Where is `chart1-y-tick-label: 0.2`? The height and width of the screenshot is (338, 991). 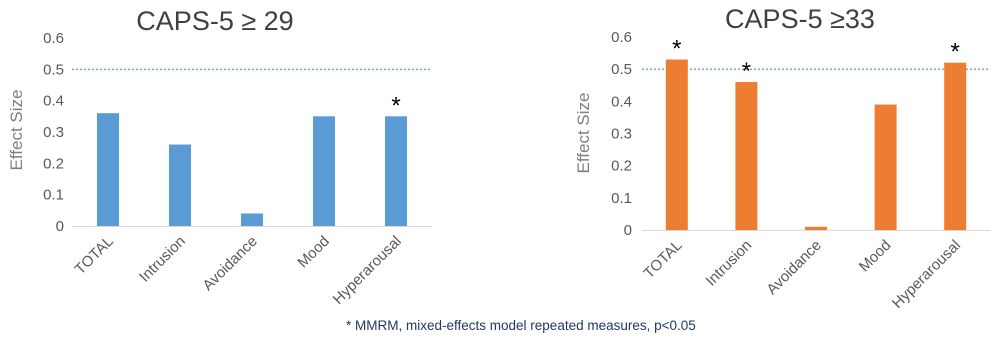
chart1-y-tick-label: 0.2 is located at coordinates (53, 163).